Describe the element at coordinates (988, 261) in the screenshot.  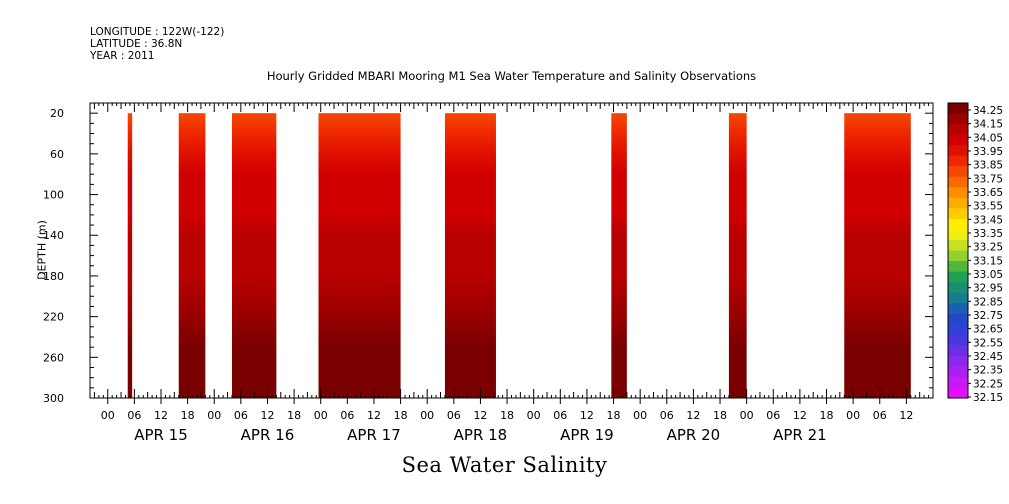
I see `colorbar-label: 33.15` at that location.